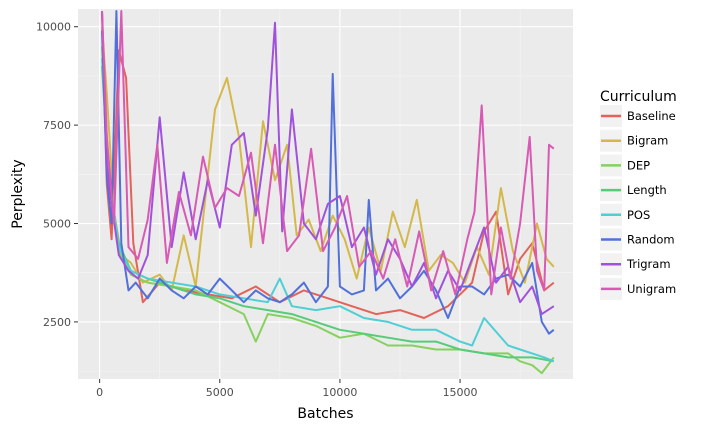  I want to click on legend-label: Length, so click(647, 190).